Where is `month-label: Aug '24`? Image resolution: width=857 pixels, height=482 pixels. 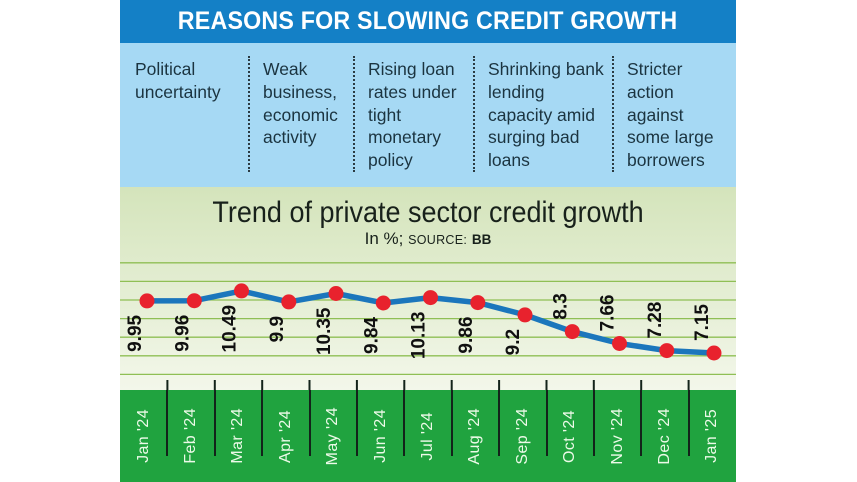
month-label: Aug '24 is located at coordinates (475, 436).